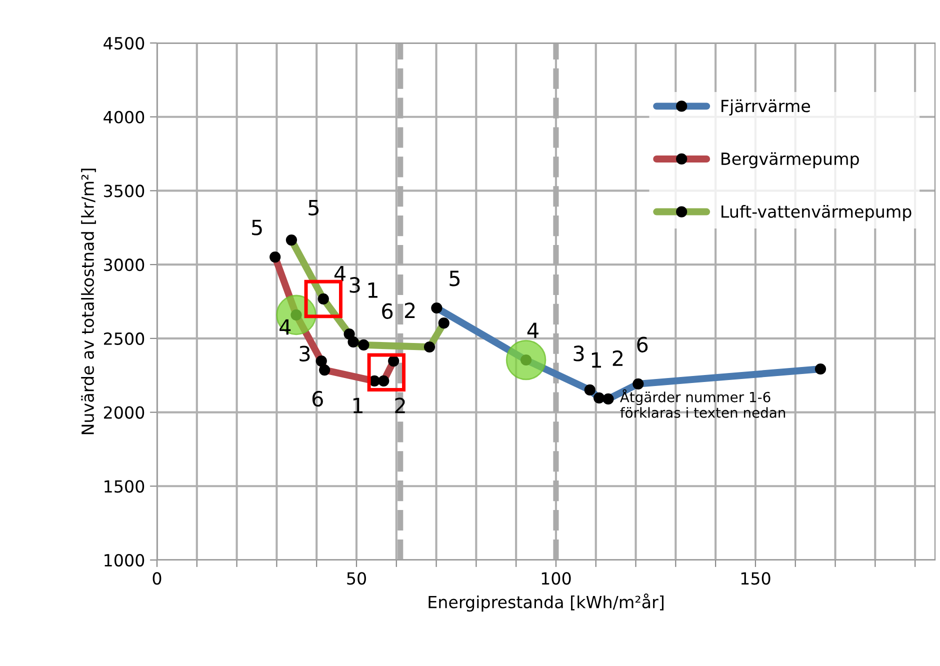 This screenshot has width=940, height=666. Describe the element at coordinates (124, 191) in the screenshot. I see `y-tick-label: 3500` at that location.